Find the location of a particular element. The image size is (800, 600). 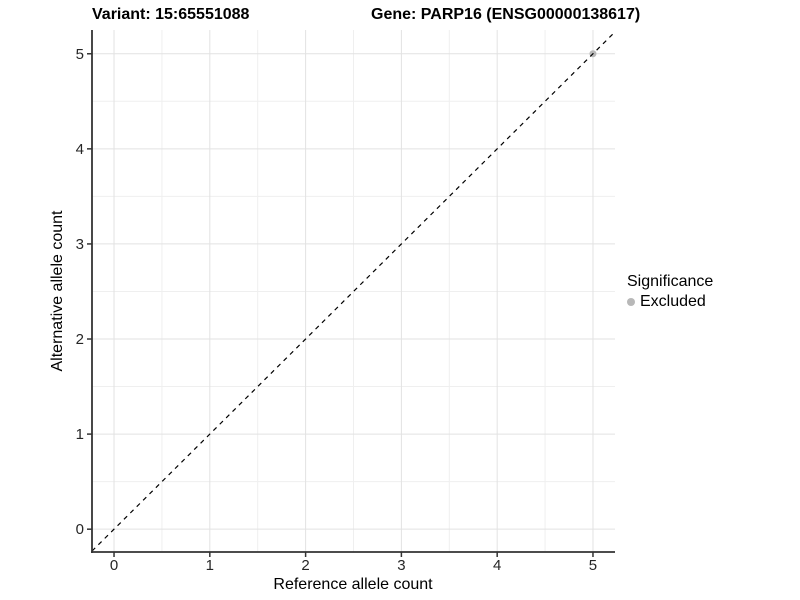

x-tick-label: 3 is located at coordinates (401, 565).